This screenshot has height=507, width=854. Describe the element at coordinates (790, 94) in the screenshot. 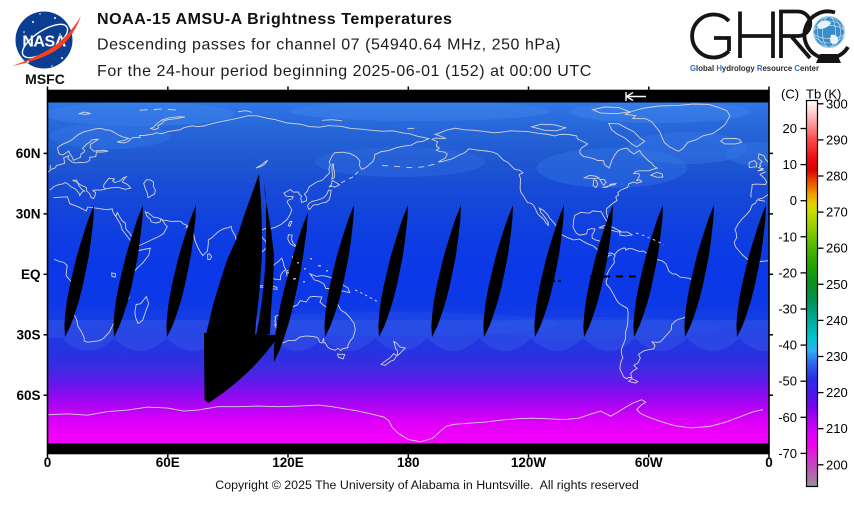

I see `svg-text: (C)` at that location.